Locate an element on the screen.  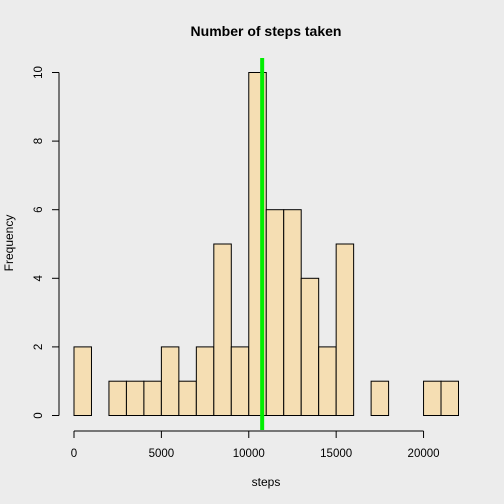
y-tick-label: 0 is located at coordinates (39, 415).